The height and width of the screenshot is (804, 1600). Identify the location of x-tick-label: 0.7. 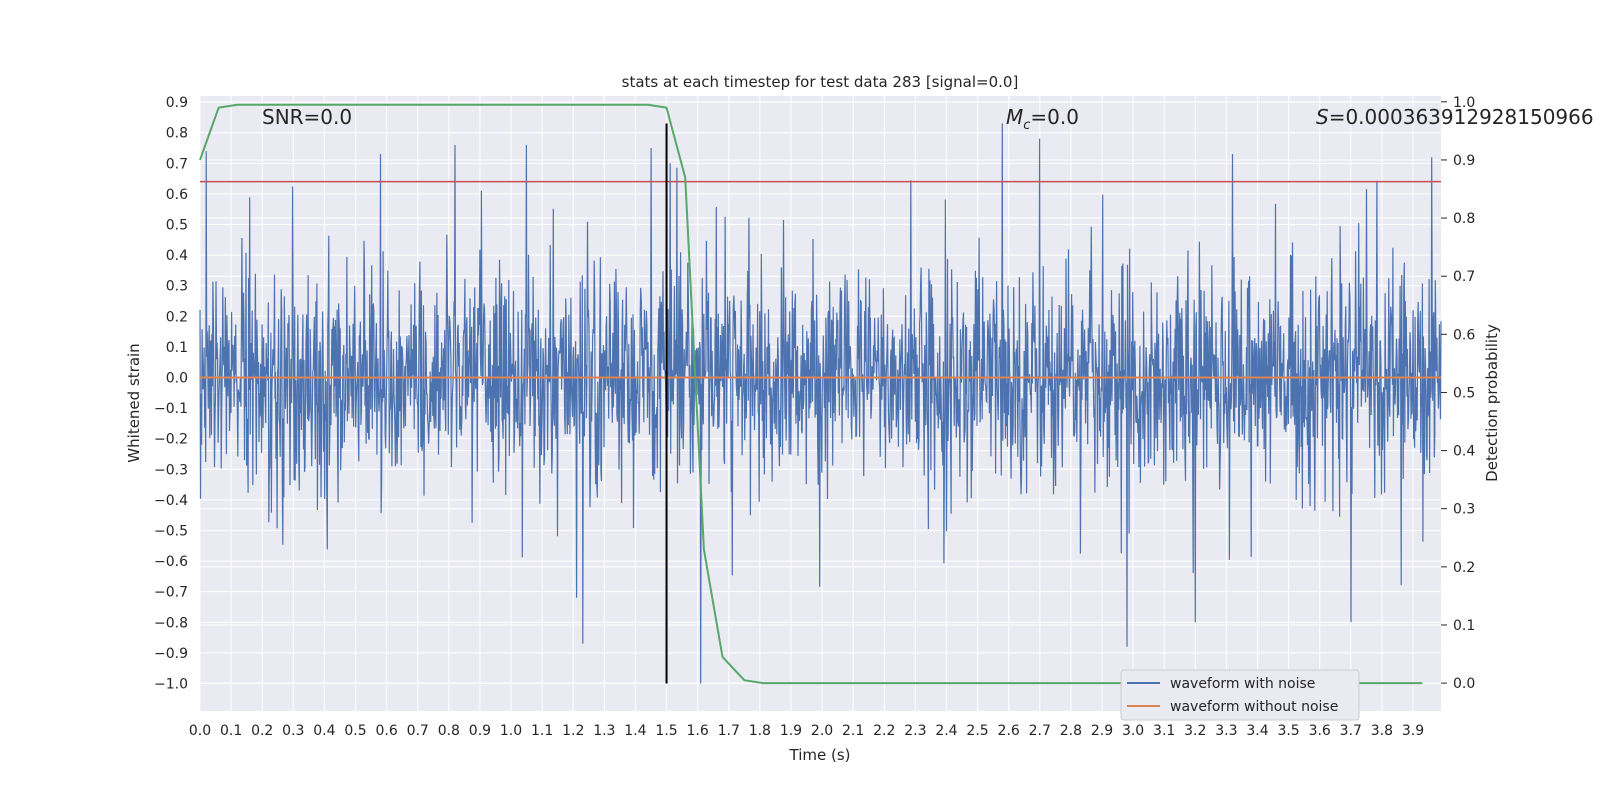
(418, 731).